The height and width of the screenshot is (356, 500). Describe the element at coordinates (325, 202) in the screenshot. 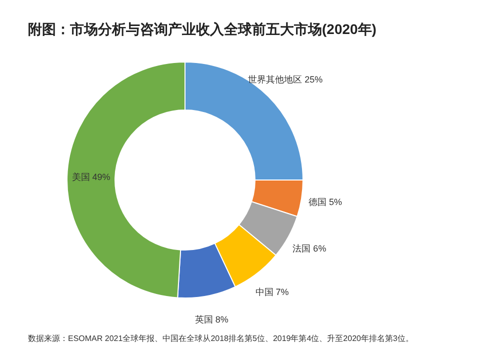

I see `slice-label: 德国 5%` at that location.